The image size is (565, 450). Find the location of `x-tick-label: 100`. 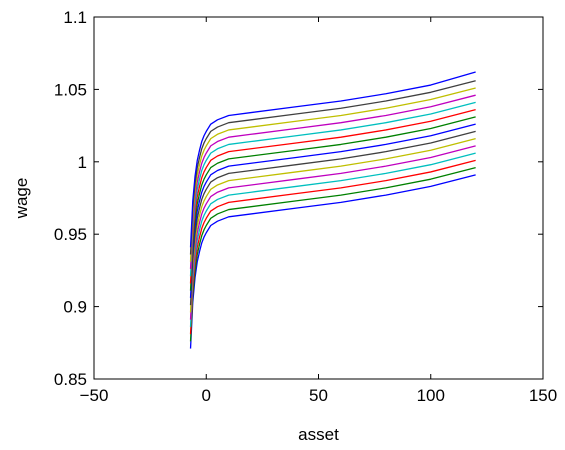

x-tick-label: 100 is located at coordinates (431, 395).